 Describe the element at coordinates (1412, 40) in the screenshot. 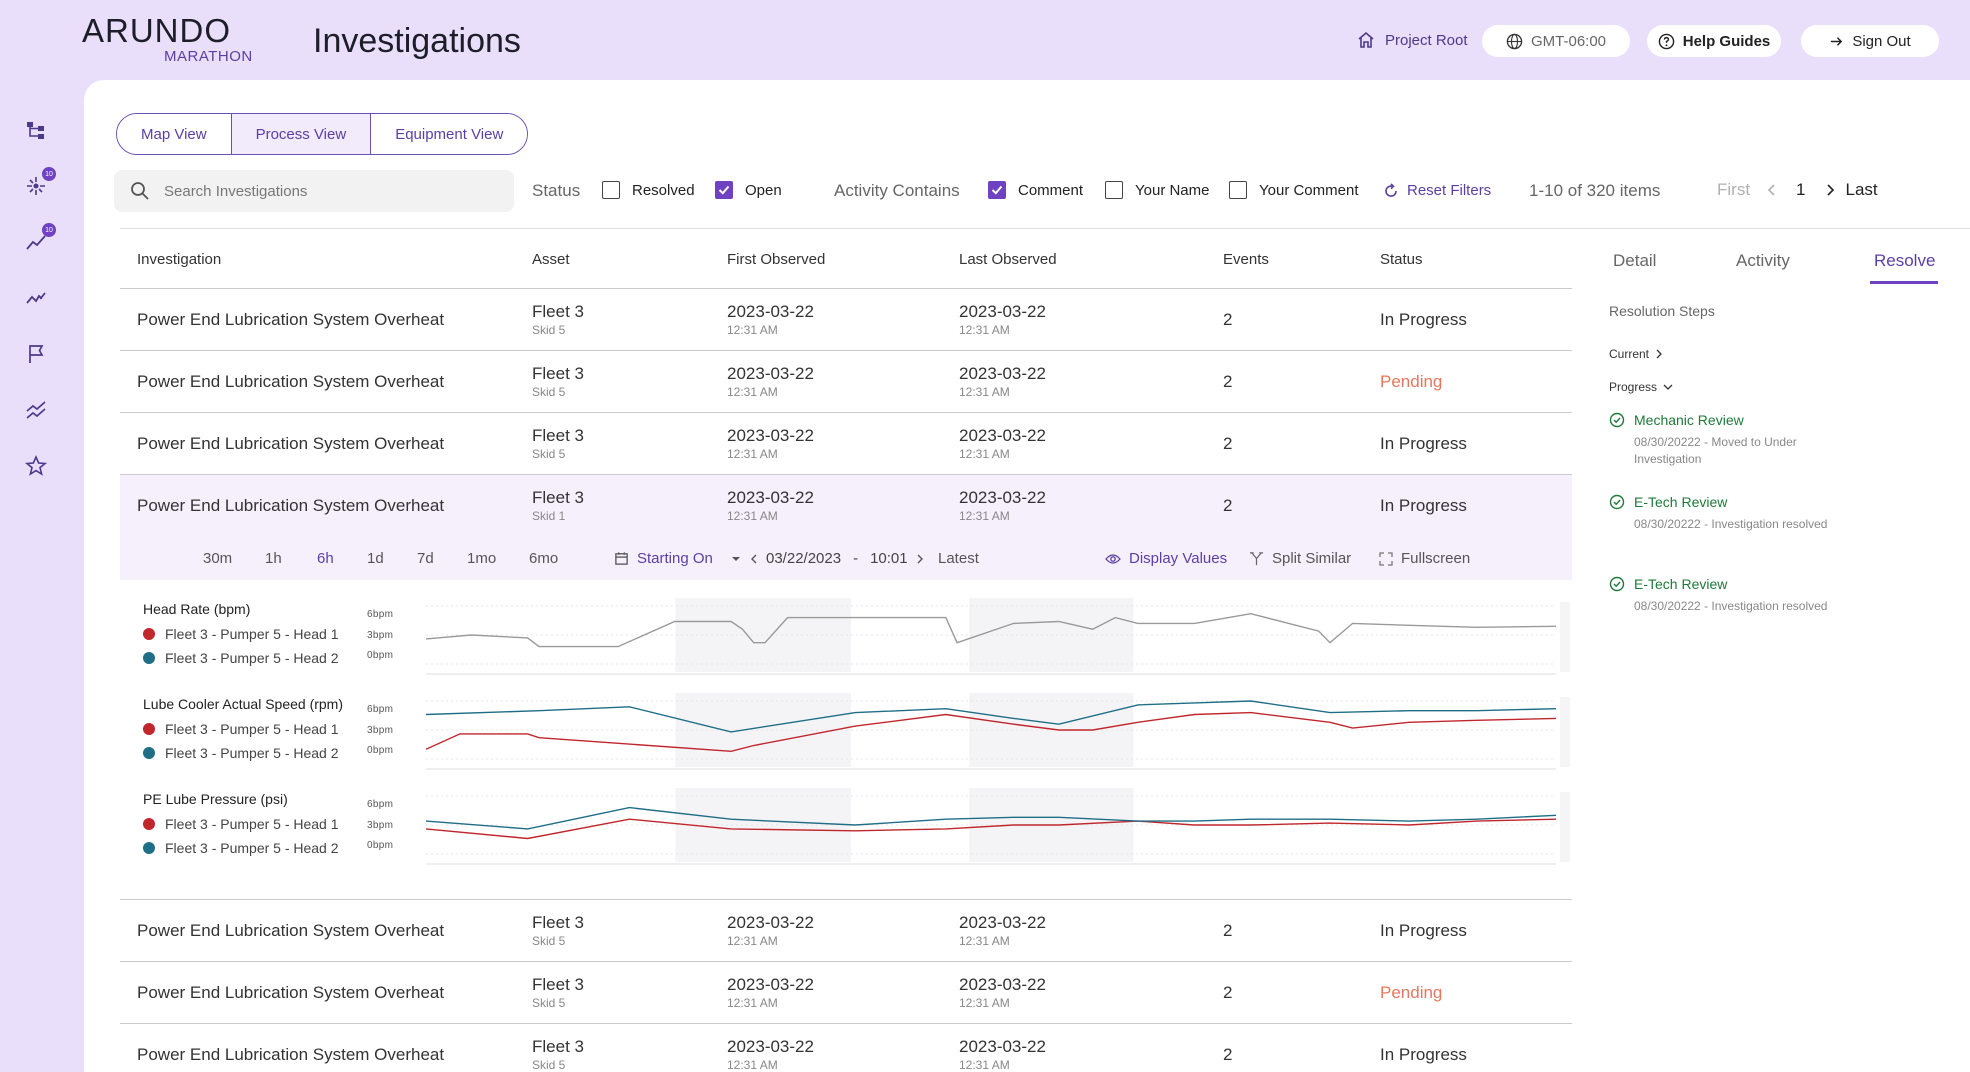

I see `project-root-link: Project Root` at that location.